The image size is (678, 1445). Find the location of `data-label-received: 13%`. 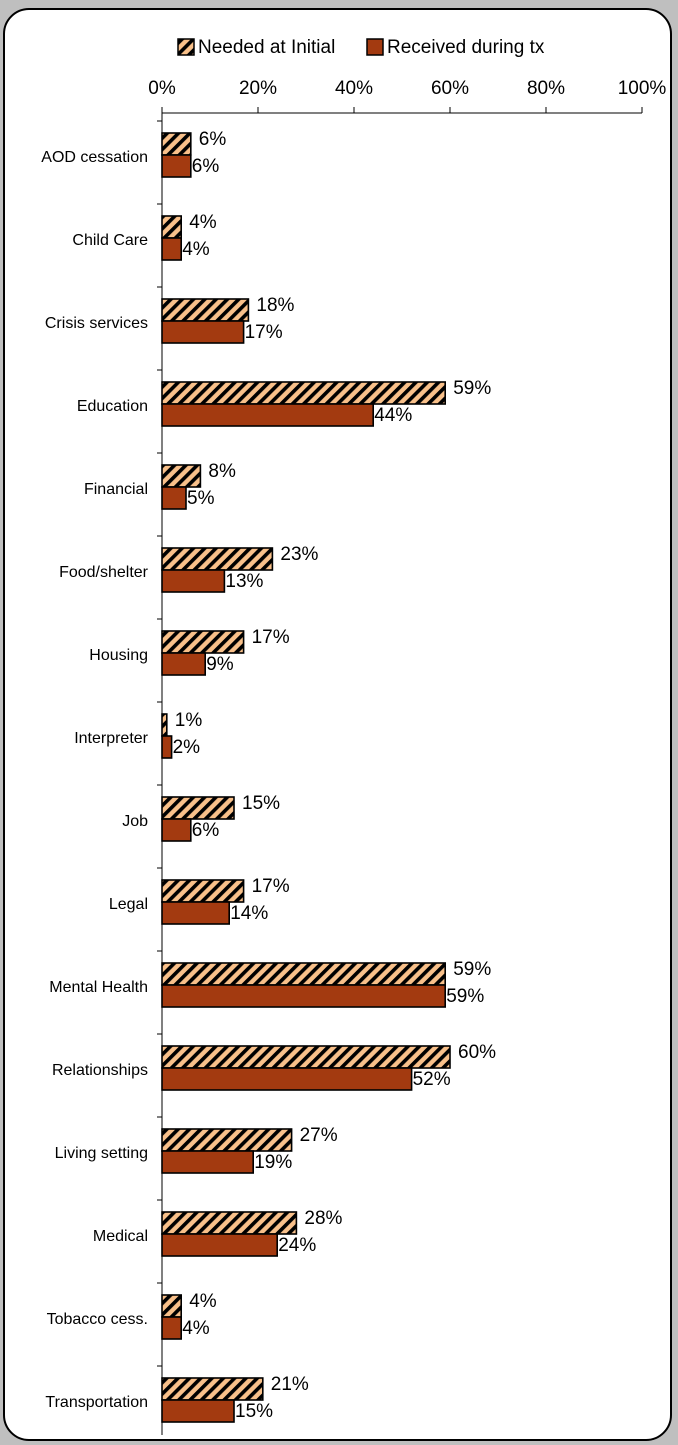

data-label-received: 13% is located at coordinates (244, 581).